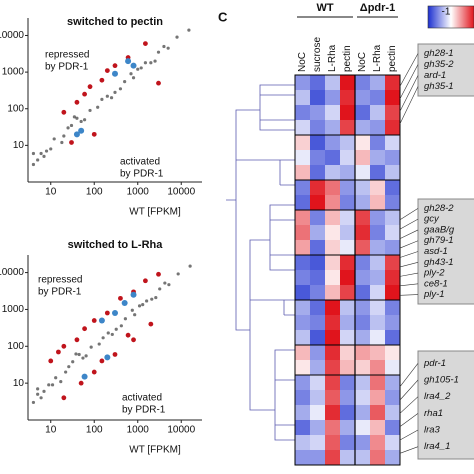 This screenshot has width=474, height=474. Describe the element at coordinates (450, 17) in the screenshot. I see `colorbar` at that location.